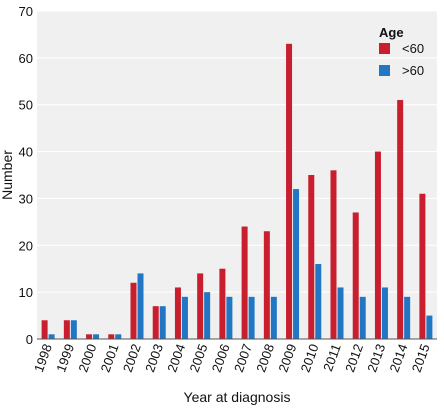 This screenshot has width=444, height=419. What do you see at coordinates (65, 358) in the screenshot?
I see `x-tick-label: 1999` at bounding box center [65, 358].